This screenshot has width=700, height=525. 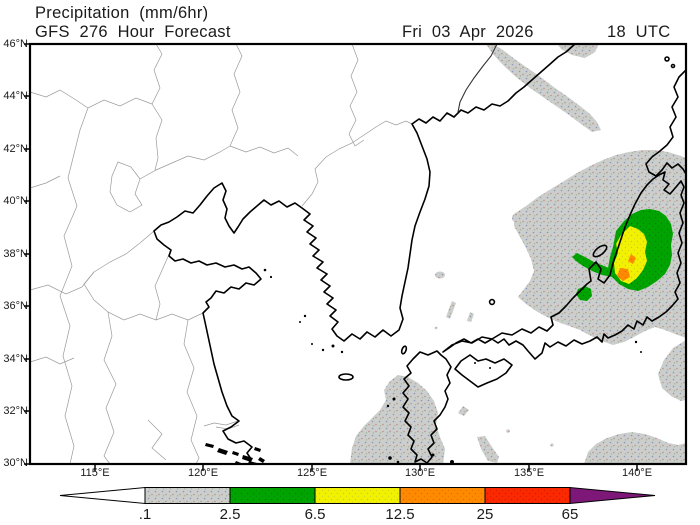 What do you see at coordinates (485, 514) in the screenshot?
I see `colorbar-label: 25` at bounding box center [485, 514].